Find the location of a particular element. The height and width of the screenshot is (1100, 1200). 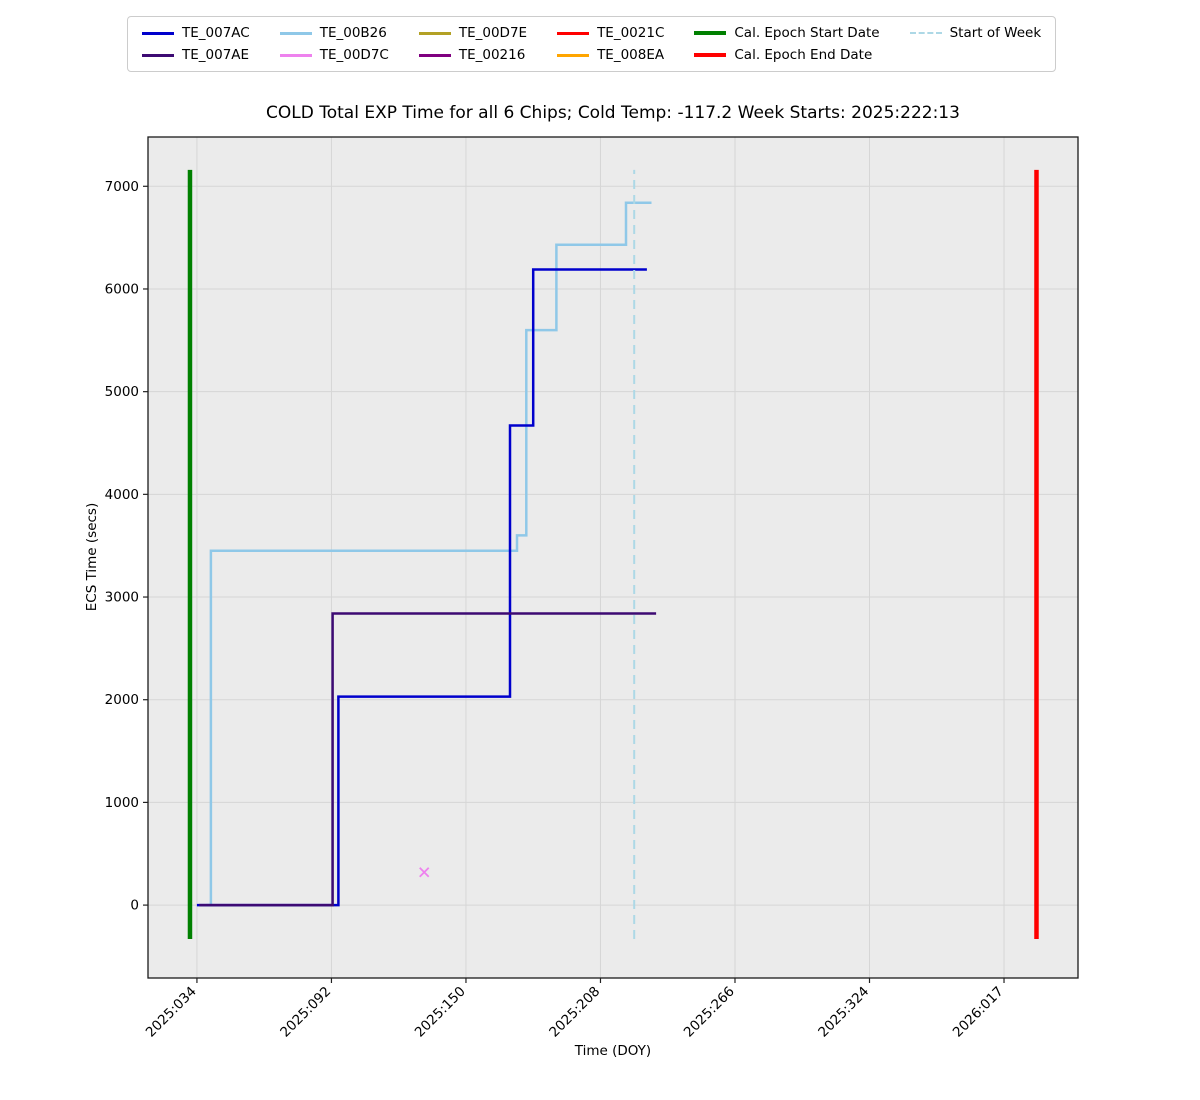

y-tick-label: 0 is located at coordinates (134, 906).